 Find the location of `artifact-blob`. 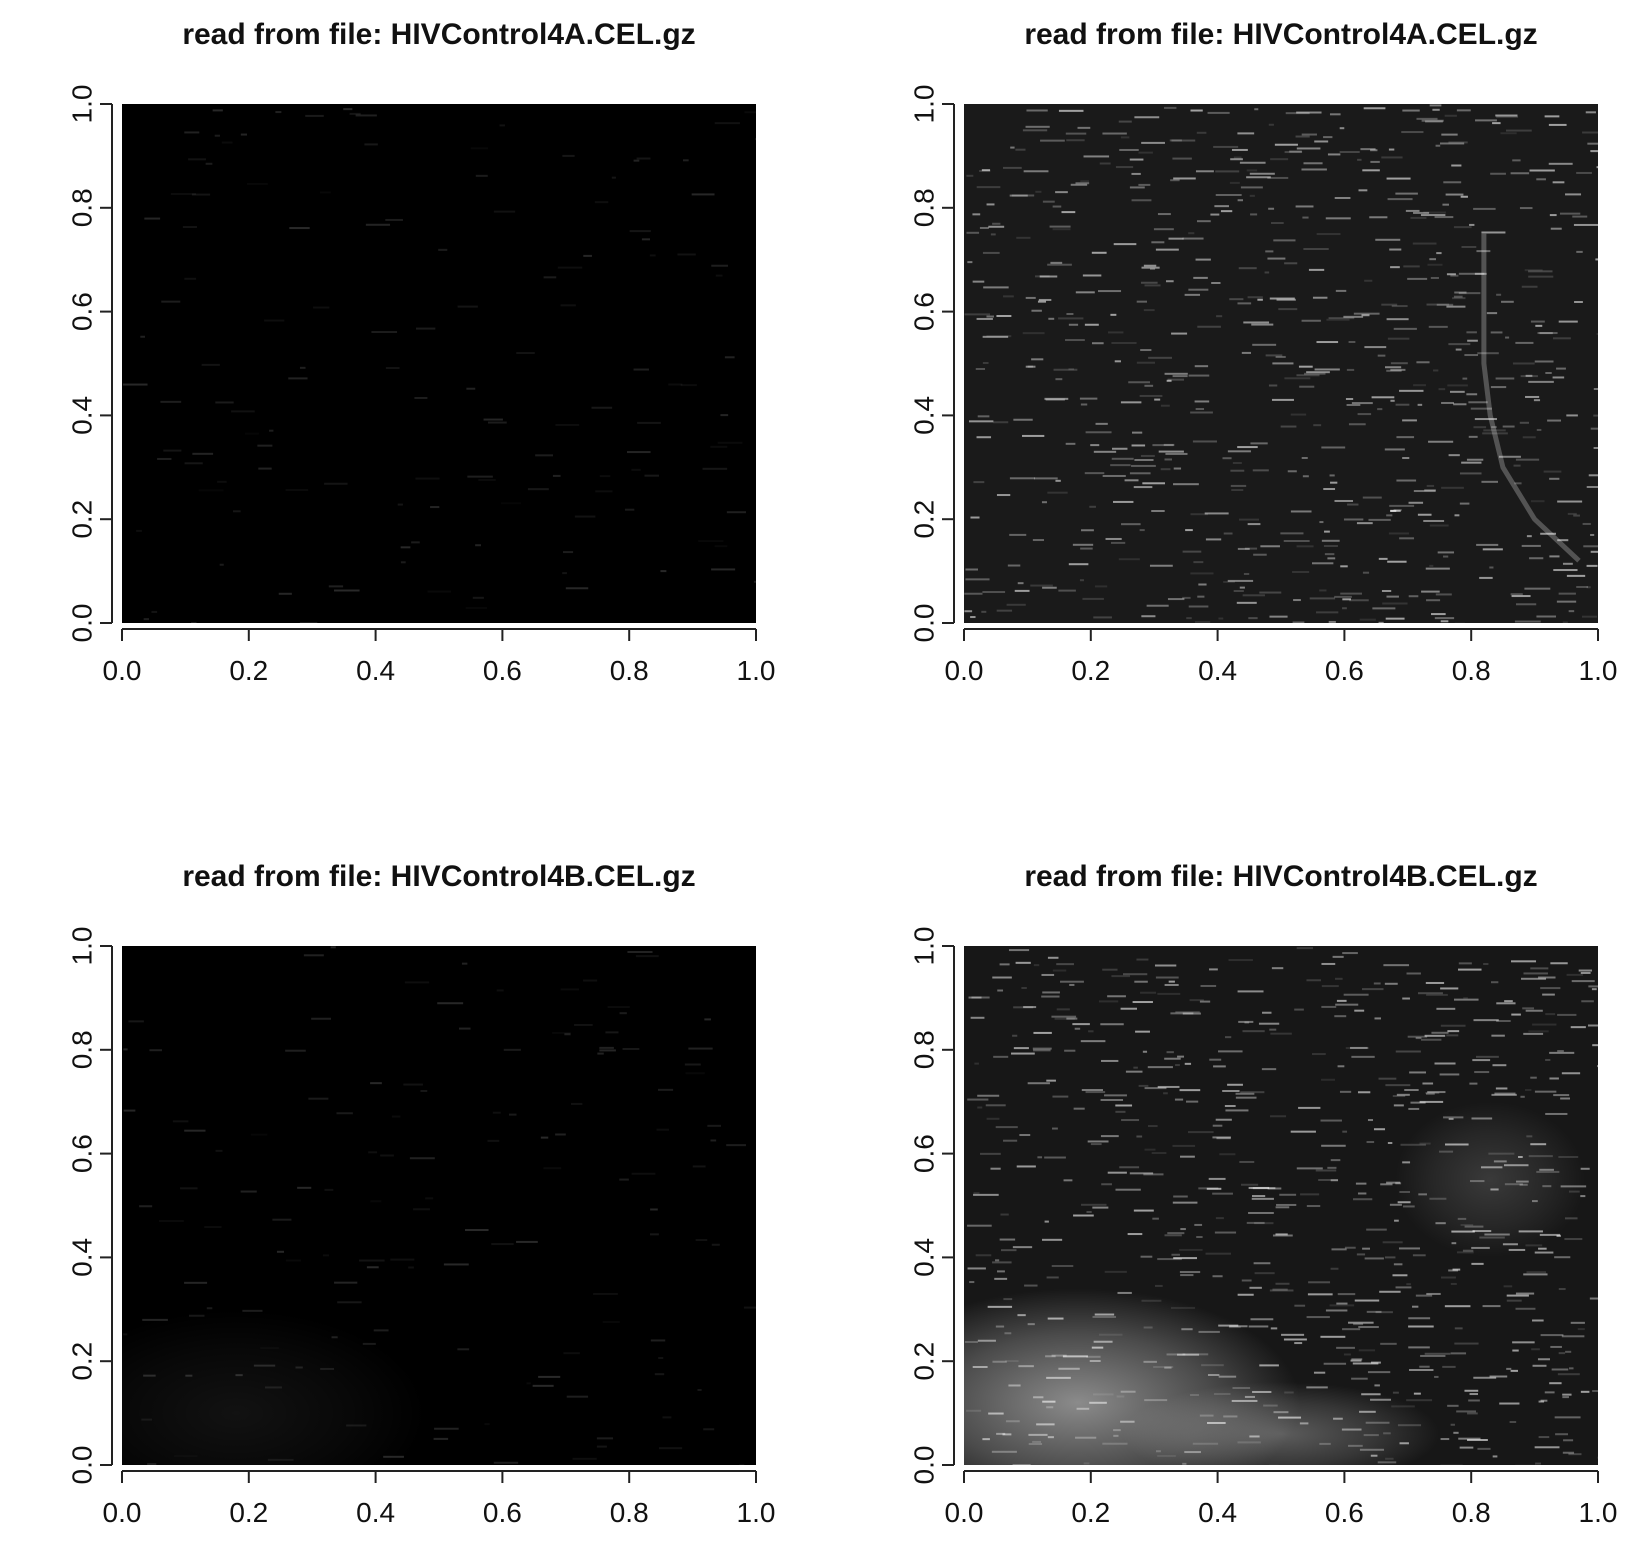

artifact-blob is located at coordinates (274, 1387).